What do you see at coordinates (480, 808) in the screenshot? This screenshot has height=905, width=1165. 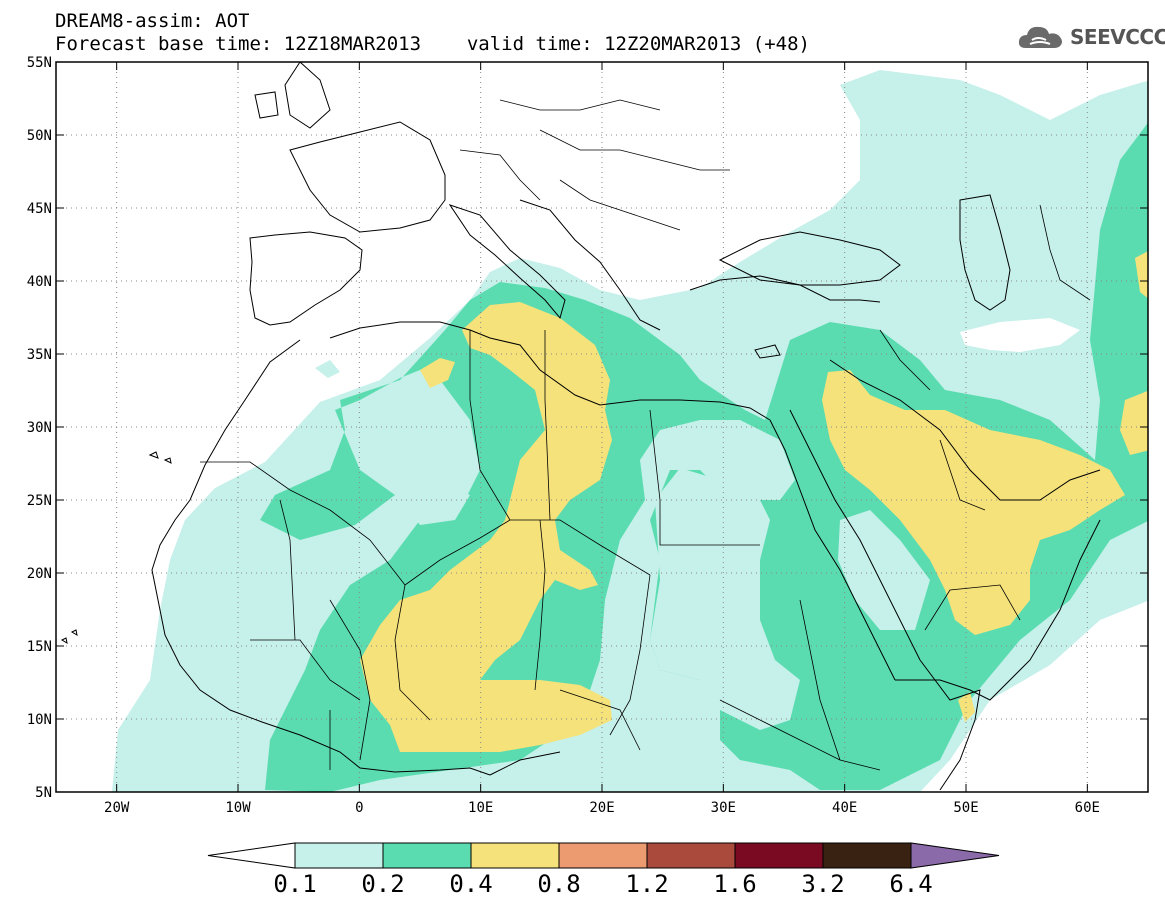 I see `lon-tick-label: 10E` at bounding box center [480, 808].